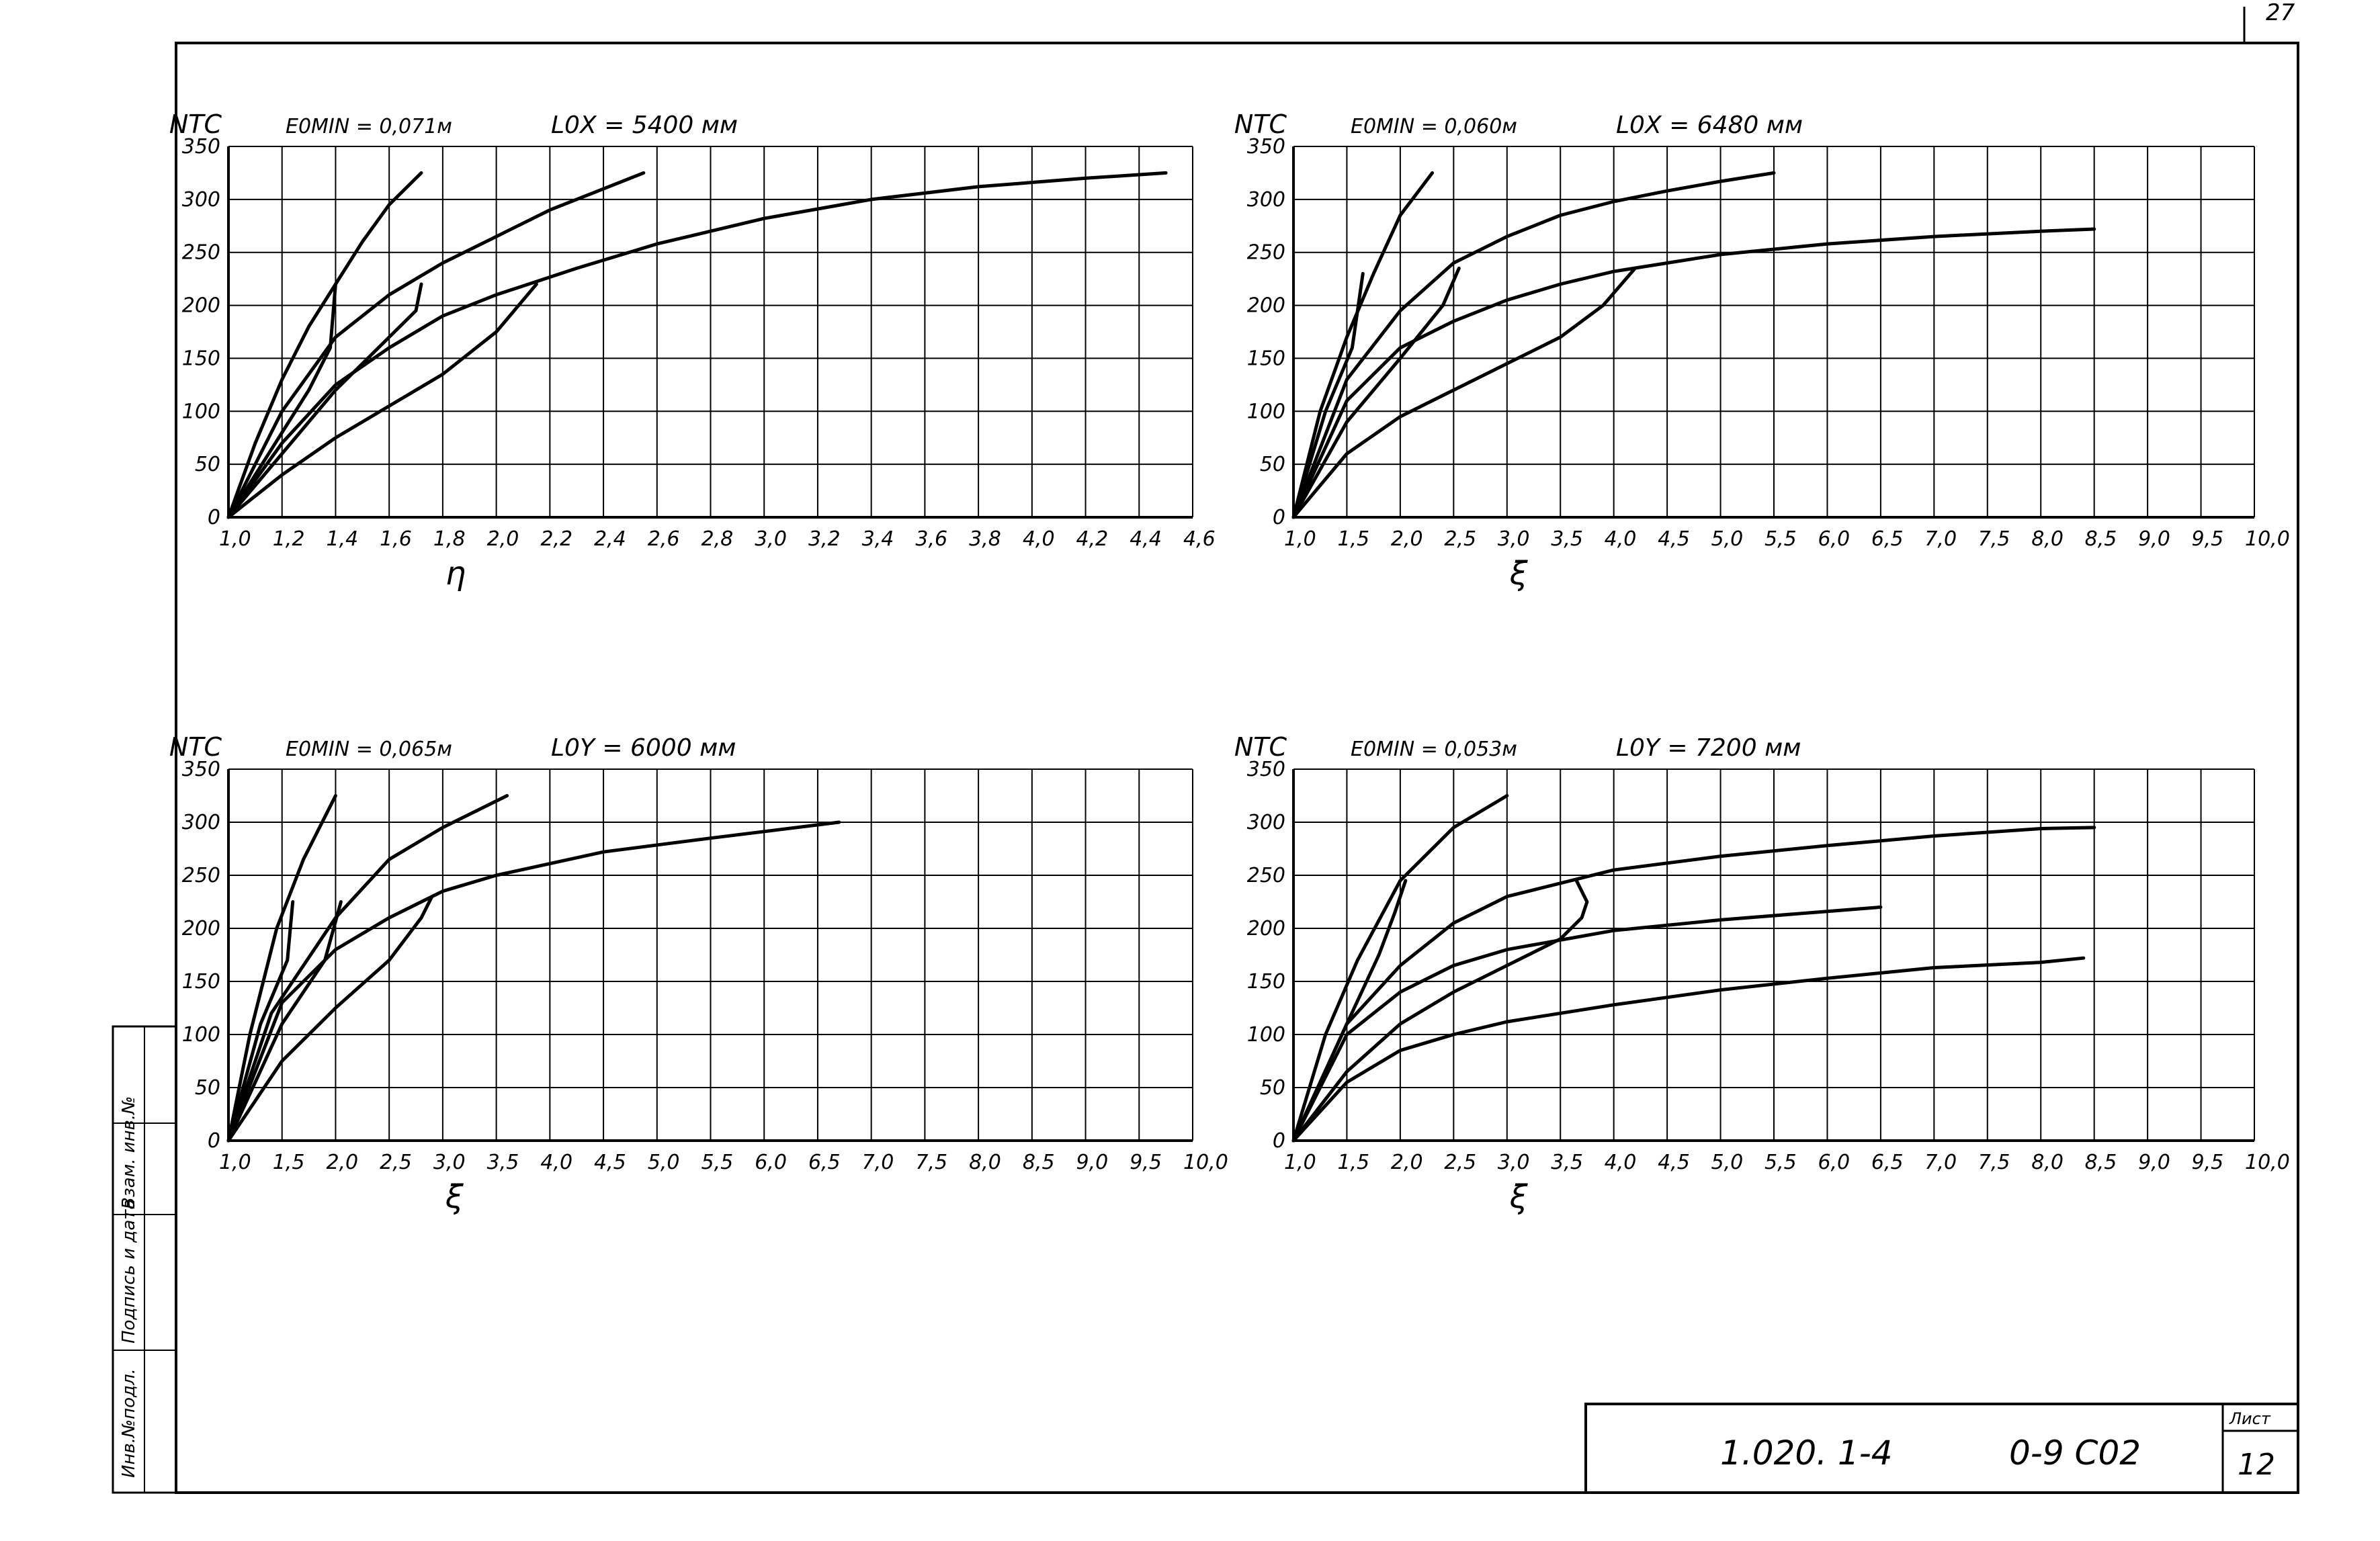  I want to click on side-label-inv: Инв.№подл., so click(129, 1423).